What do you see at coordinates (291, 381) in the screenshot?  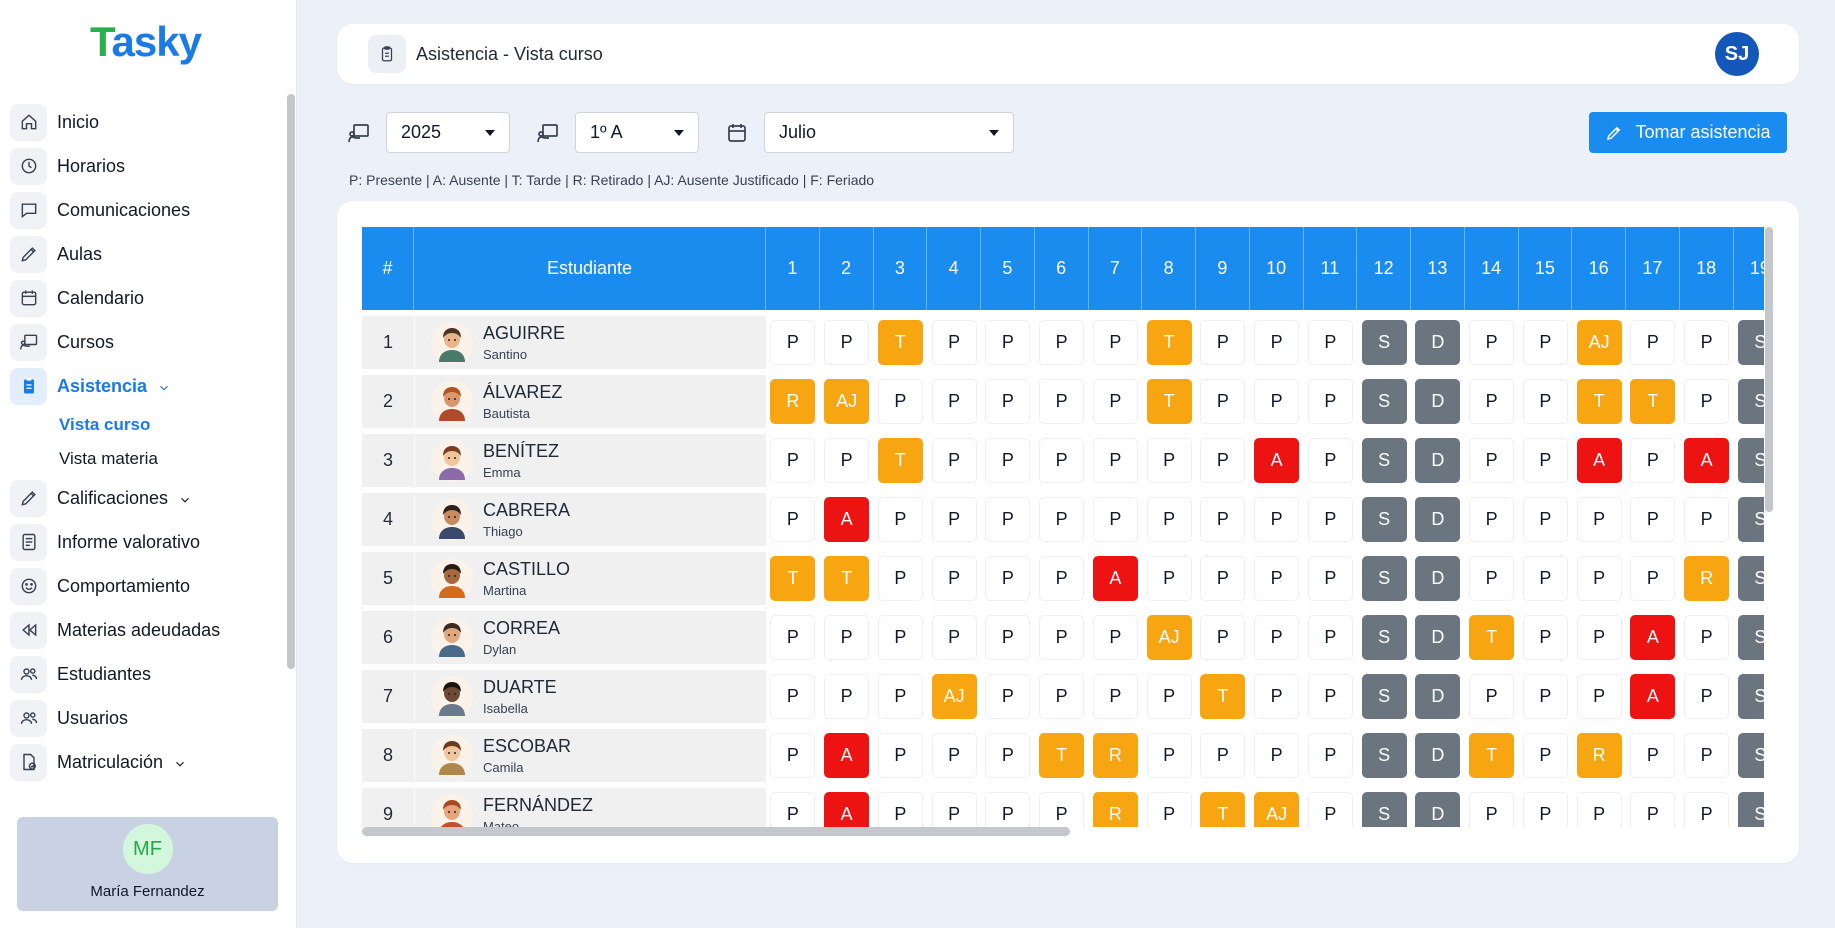 I see `sidebar-scrollbar` at bounding box center [291, 381].